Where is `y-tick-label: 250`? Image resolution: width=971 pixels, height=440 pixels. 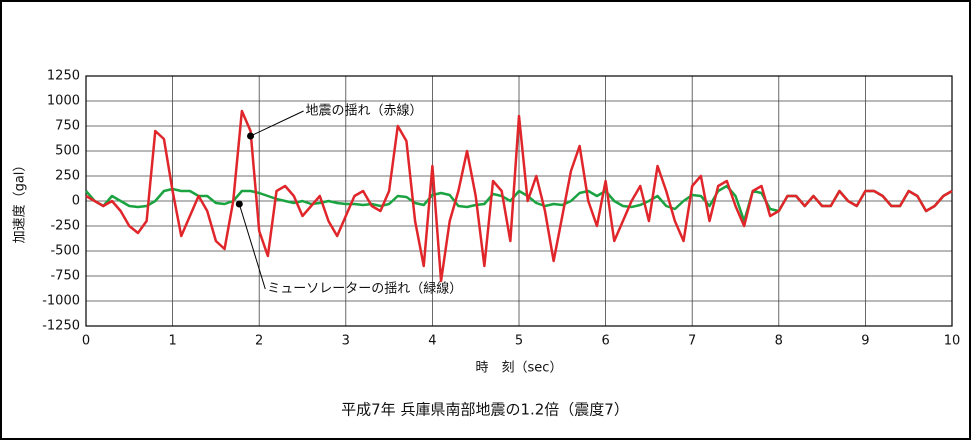
y-tick-label: 250 is located at coordinates (67, 176).